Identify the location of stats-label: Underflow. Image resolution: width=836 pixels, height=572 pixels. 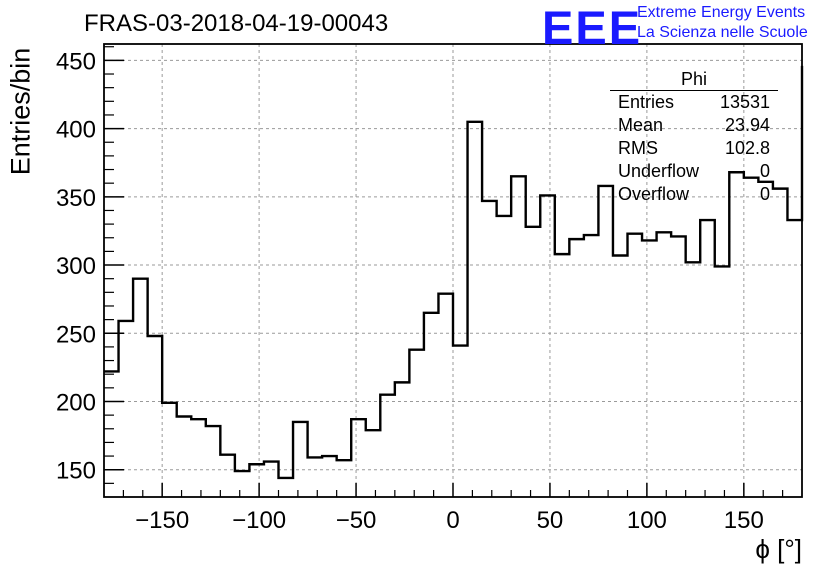
(659, 171).